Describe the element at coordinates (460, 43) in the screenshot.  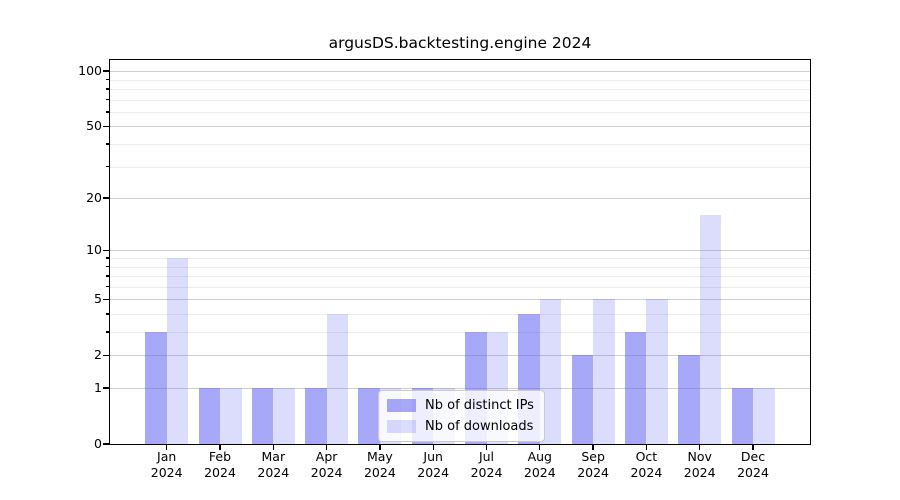
I see `chart-title: argusDS.backtesting.engine 2024` at that location.